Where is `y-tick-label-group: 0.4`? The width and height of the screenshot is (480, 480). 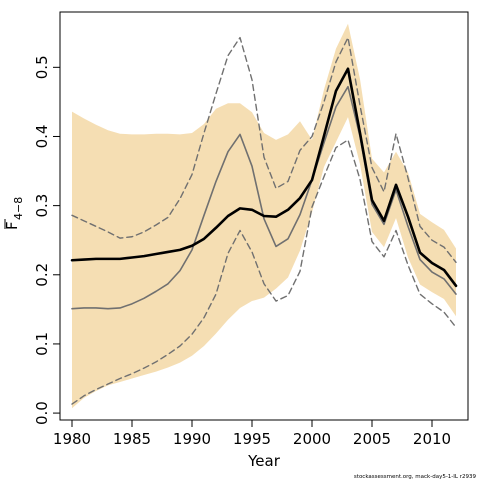
y-tick-label-group: 0.4 is located at coordinates (42, 137).